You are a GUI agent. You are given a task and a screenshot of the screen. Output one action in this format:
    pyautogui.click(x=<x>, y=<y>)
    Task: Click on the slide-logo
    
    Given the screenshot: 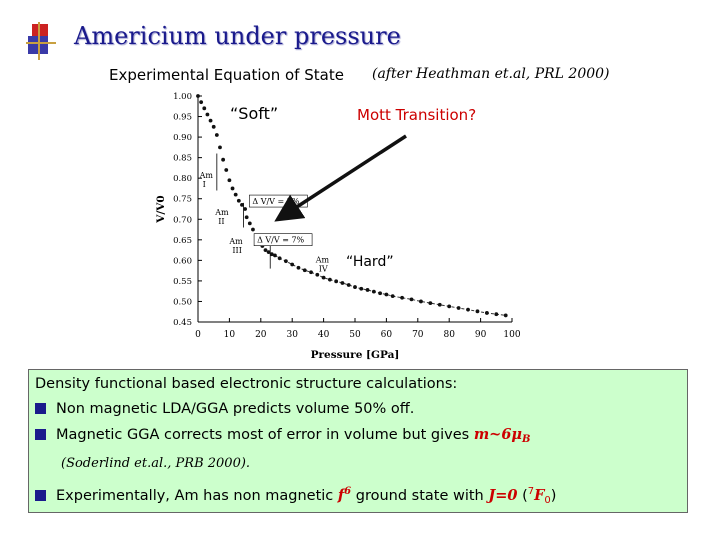 What is the action you would take?
    pyautogui.click(x=41, y=41)
    